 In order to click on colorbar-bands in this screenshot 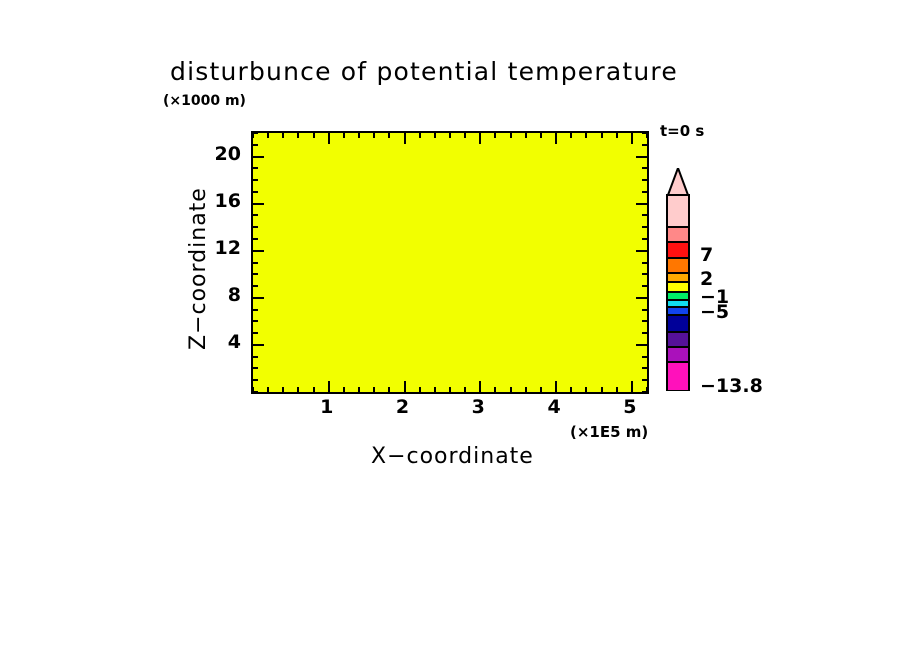, I will do `click(678, 292)`.